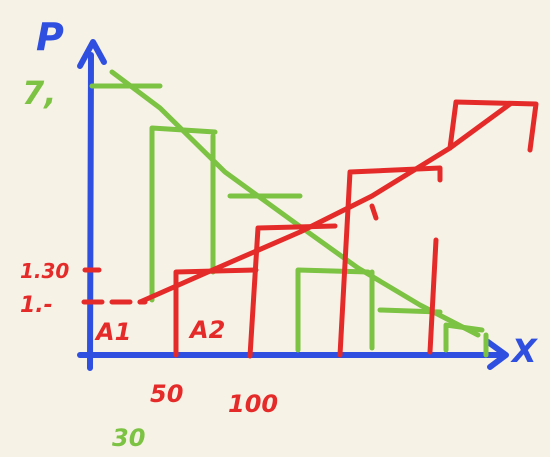 This screenshot has width=550, height=457. Describe the element at coordinates (166, 394) in the screenshot. I see `quantity-50-label: 50` at that location.